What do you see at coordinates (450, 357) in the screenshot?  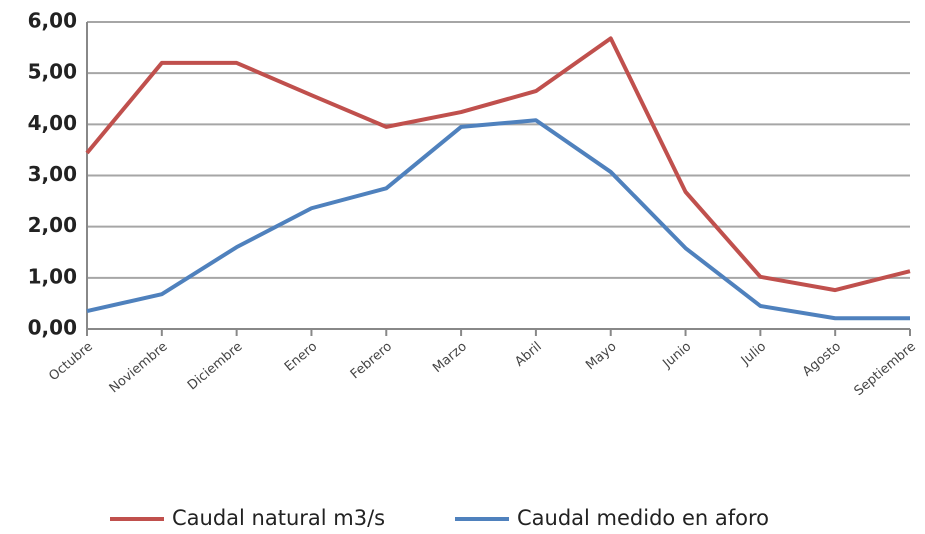 I see `x-tick-label: Marzo` at bounding box center [450, 357].